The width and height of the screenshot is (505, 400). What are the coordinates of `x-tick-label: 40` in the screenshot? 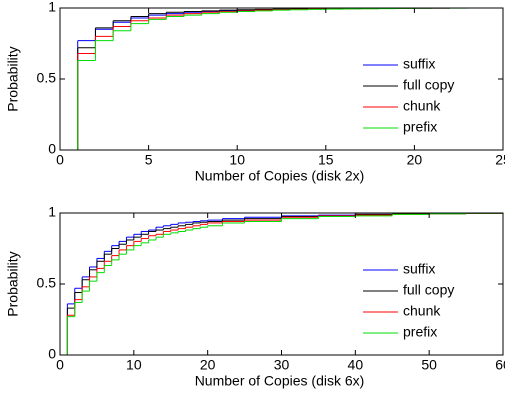 It's located at (356, 365).